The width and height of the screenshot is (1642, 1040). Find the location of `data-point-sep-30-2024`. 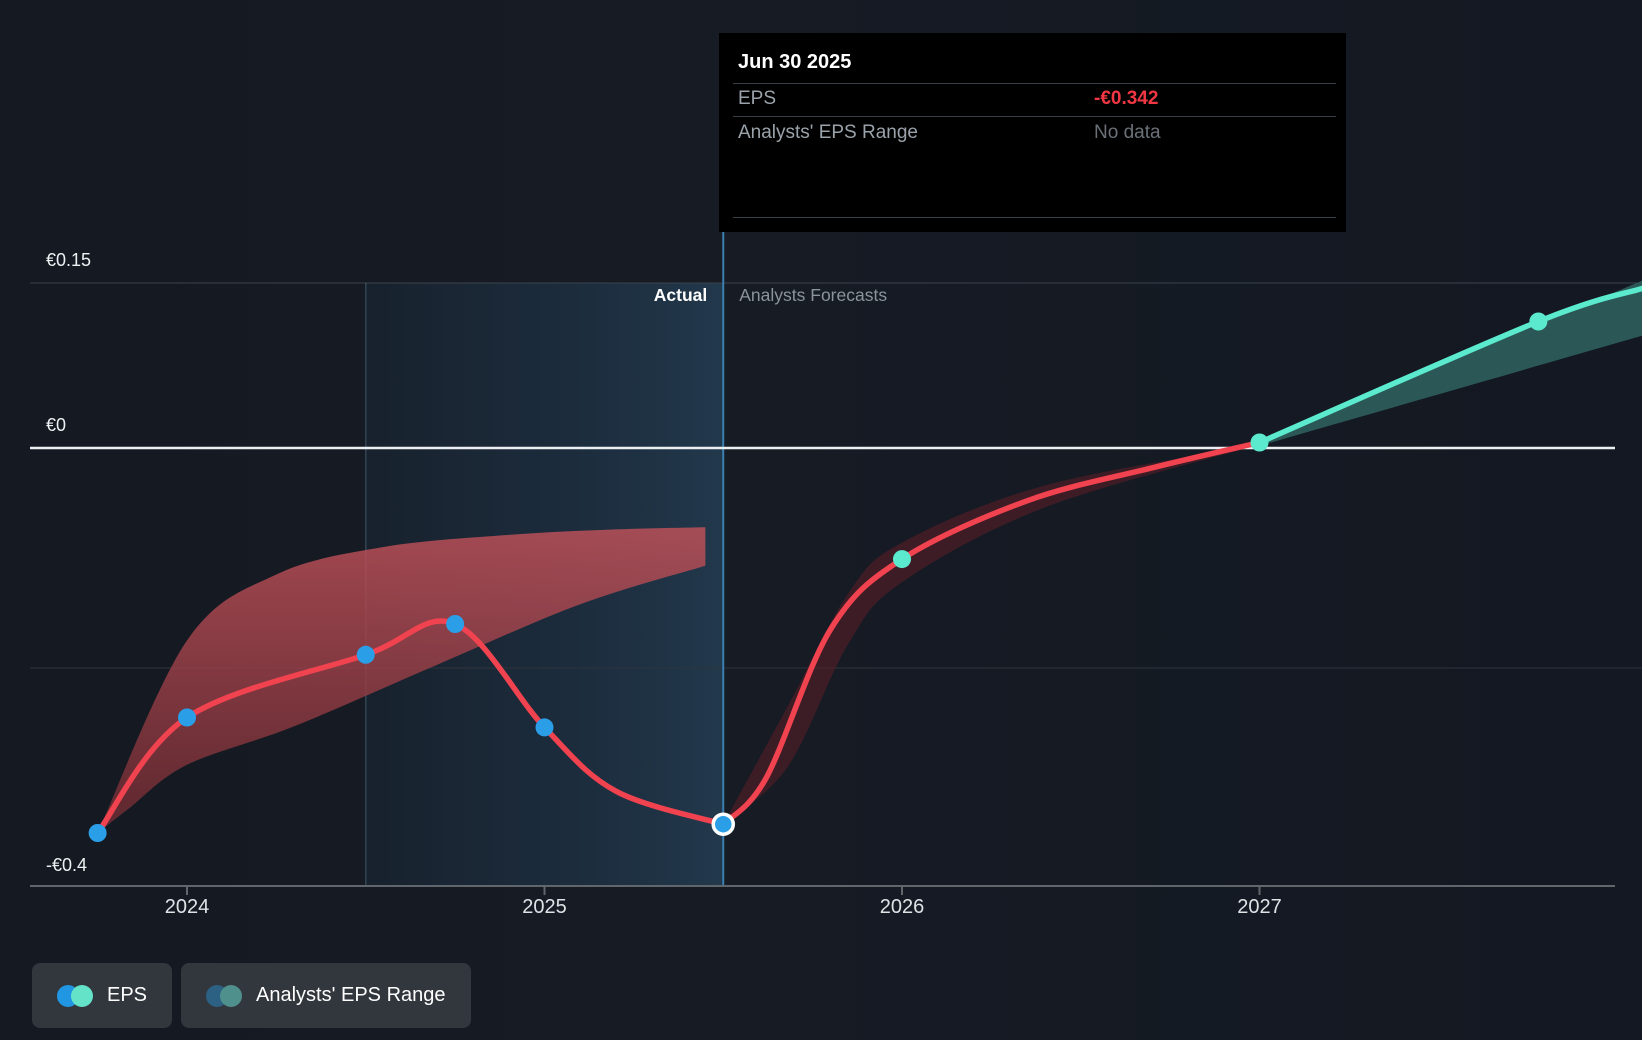

data-point-sep-30-2024 is located at coordinates (455, 624).